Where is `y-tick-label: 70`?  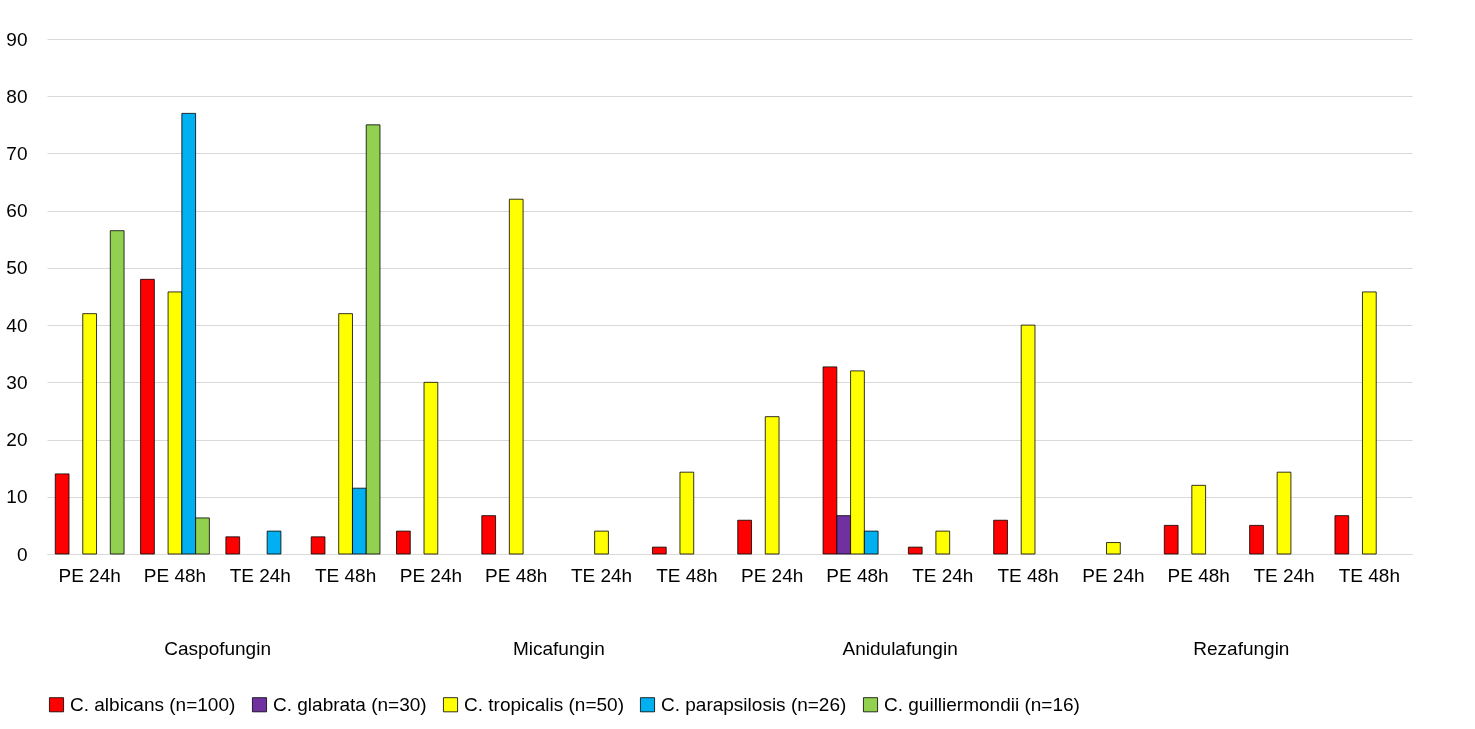
y-tick-label: 70 is located at coordinates (17, 153).